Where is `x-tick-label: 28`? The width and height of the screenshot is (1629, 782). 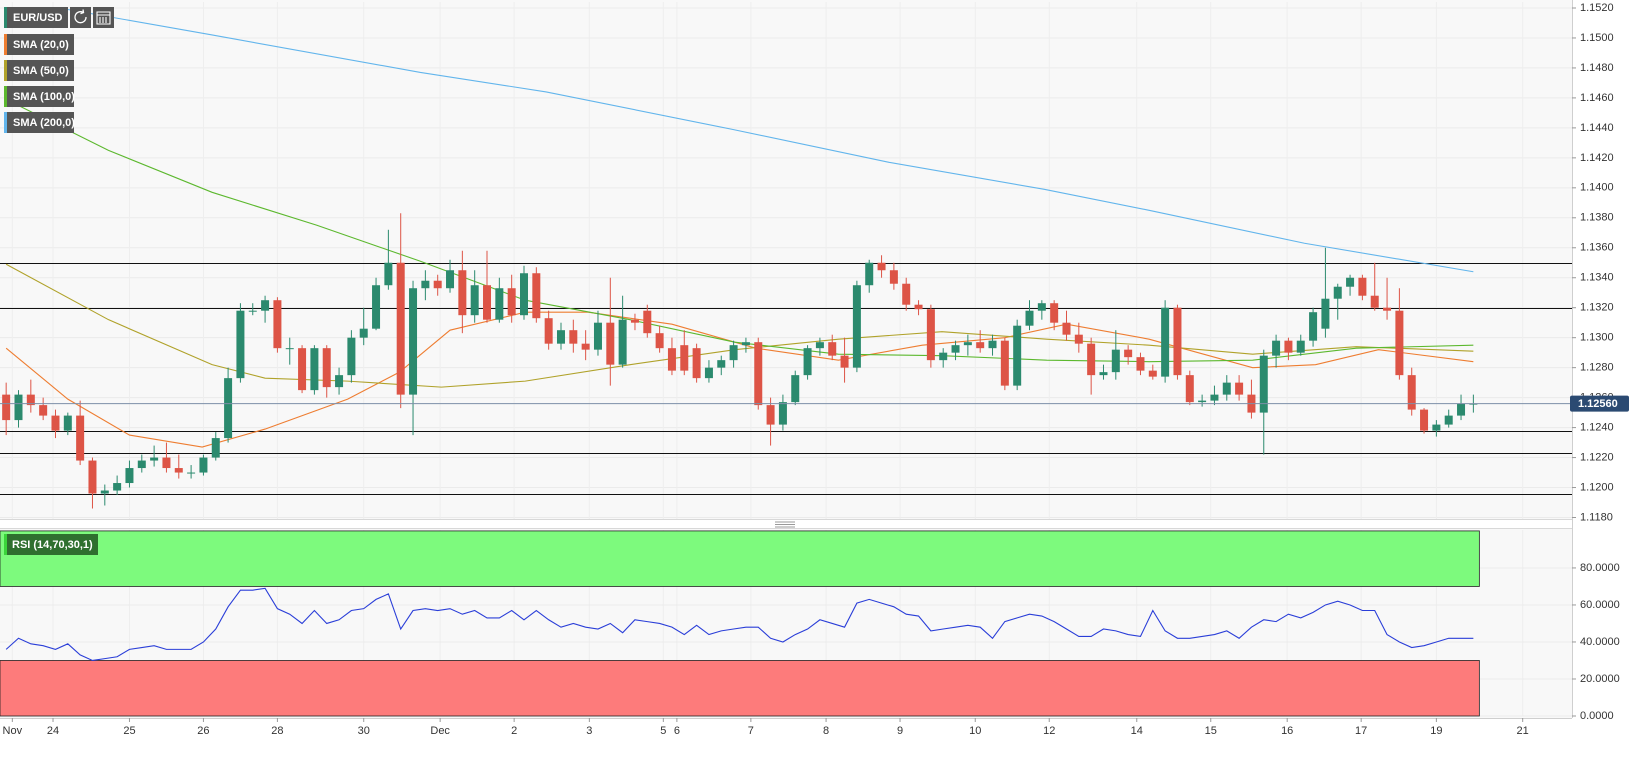
x-tick-label: 28 is located at coordinates (277, 731).